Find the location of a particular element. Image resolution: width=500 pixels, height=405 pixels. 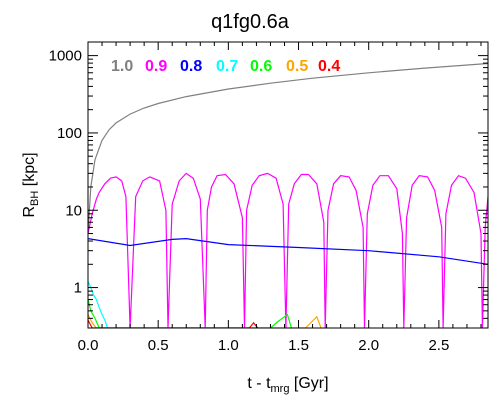

x-axis-label-unit: [Gyr] is located at coordinates (308, 383).